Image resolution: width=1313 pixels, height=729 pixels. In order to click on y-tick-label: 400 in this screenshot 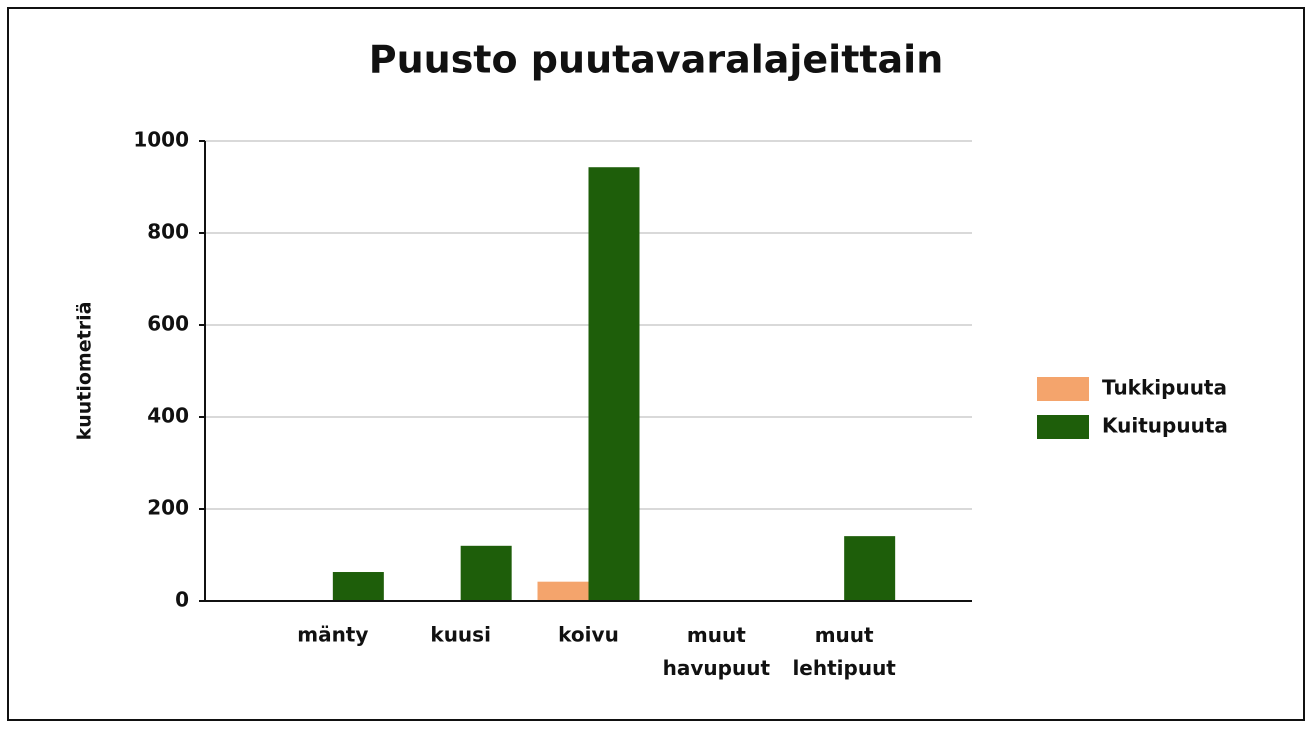, I will do `click(168, 416)`.